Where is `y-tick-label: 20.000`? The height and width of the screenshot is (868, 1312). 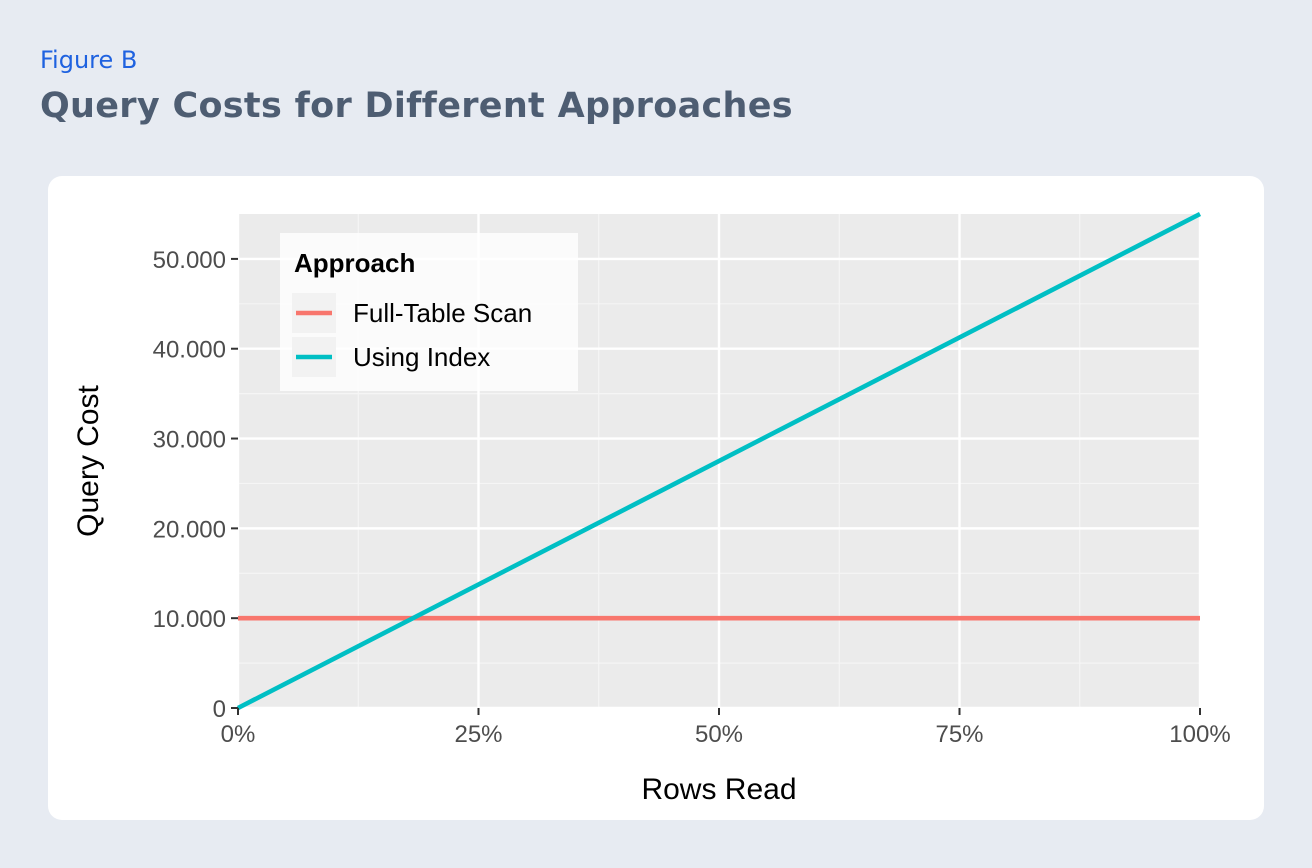 y-tick-label: 20.000 is located at coordinates (189, 529).